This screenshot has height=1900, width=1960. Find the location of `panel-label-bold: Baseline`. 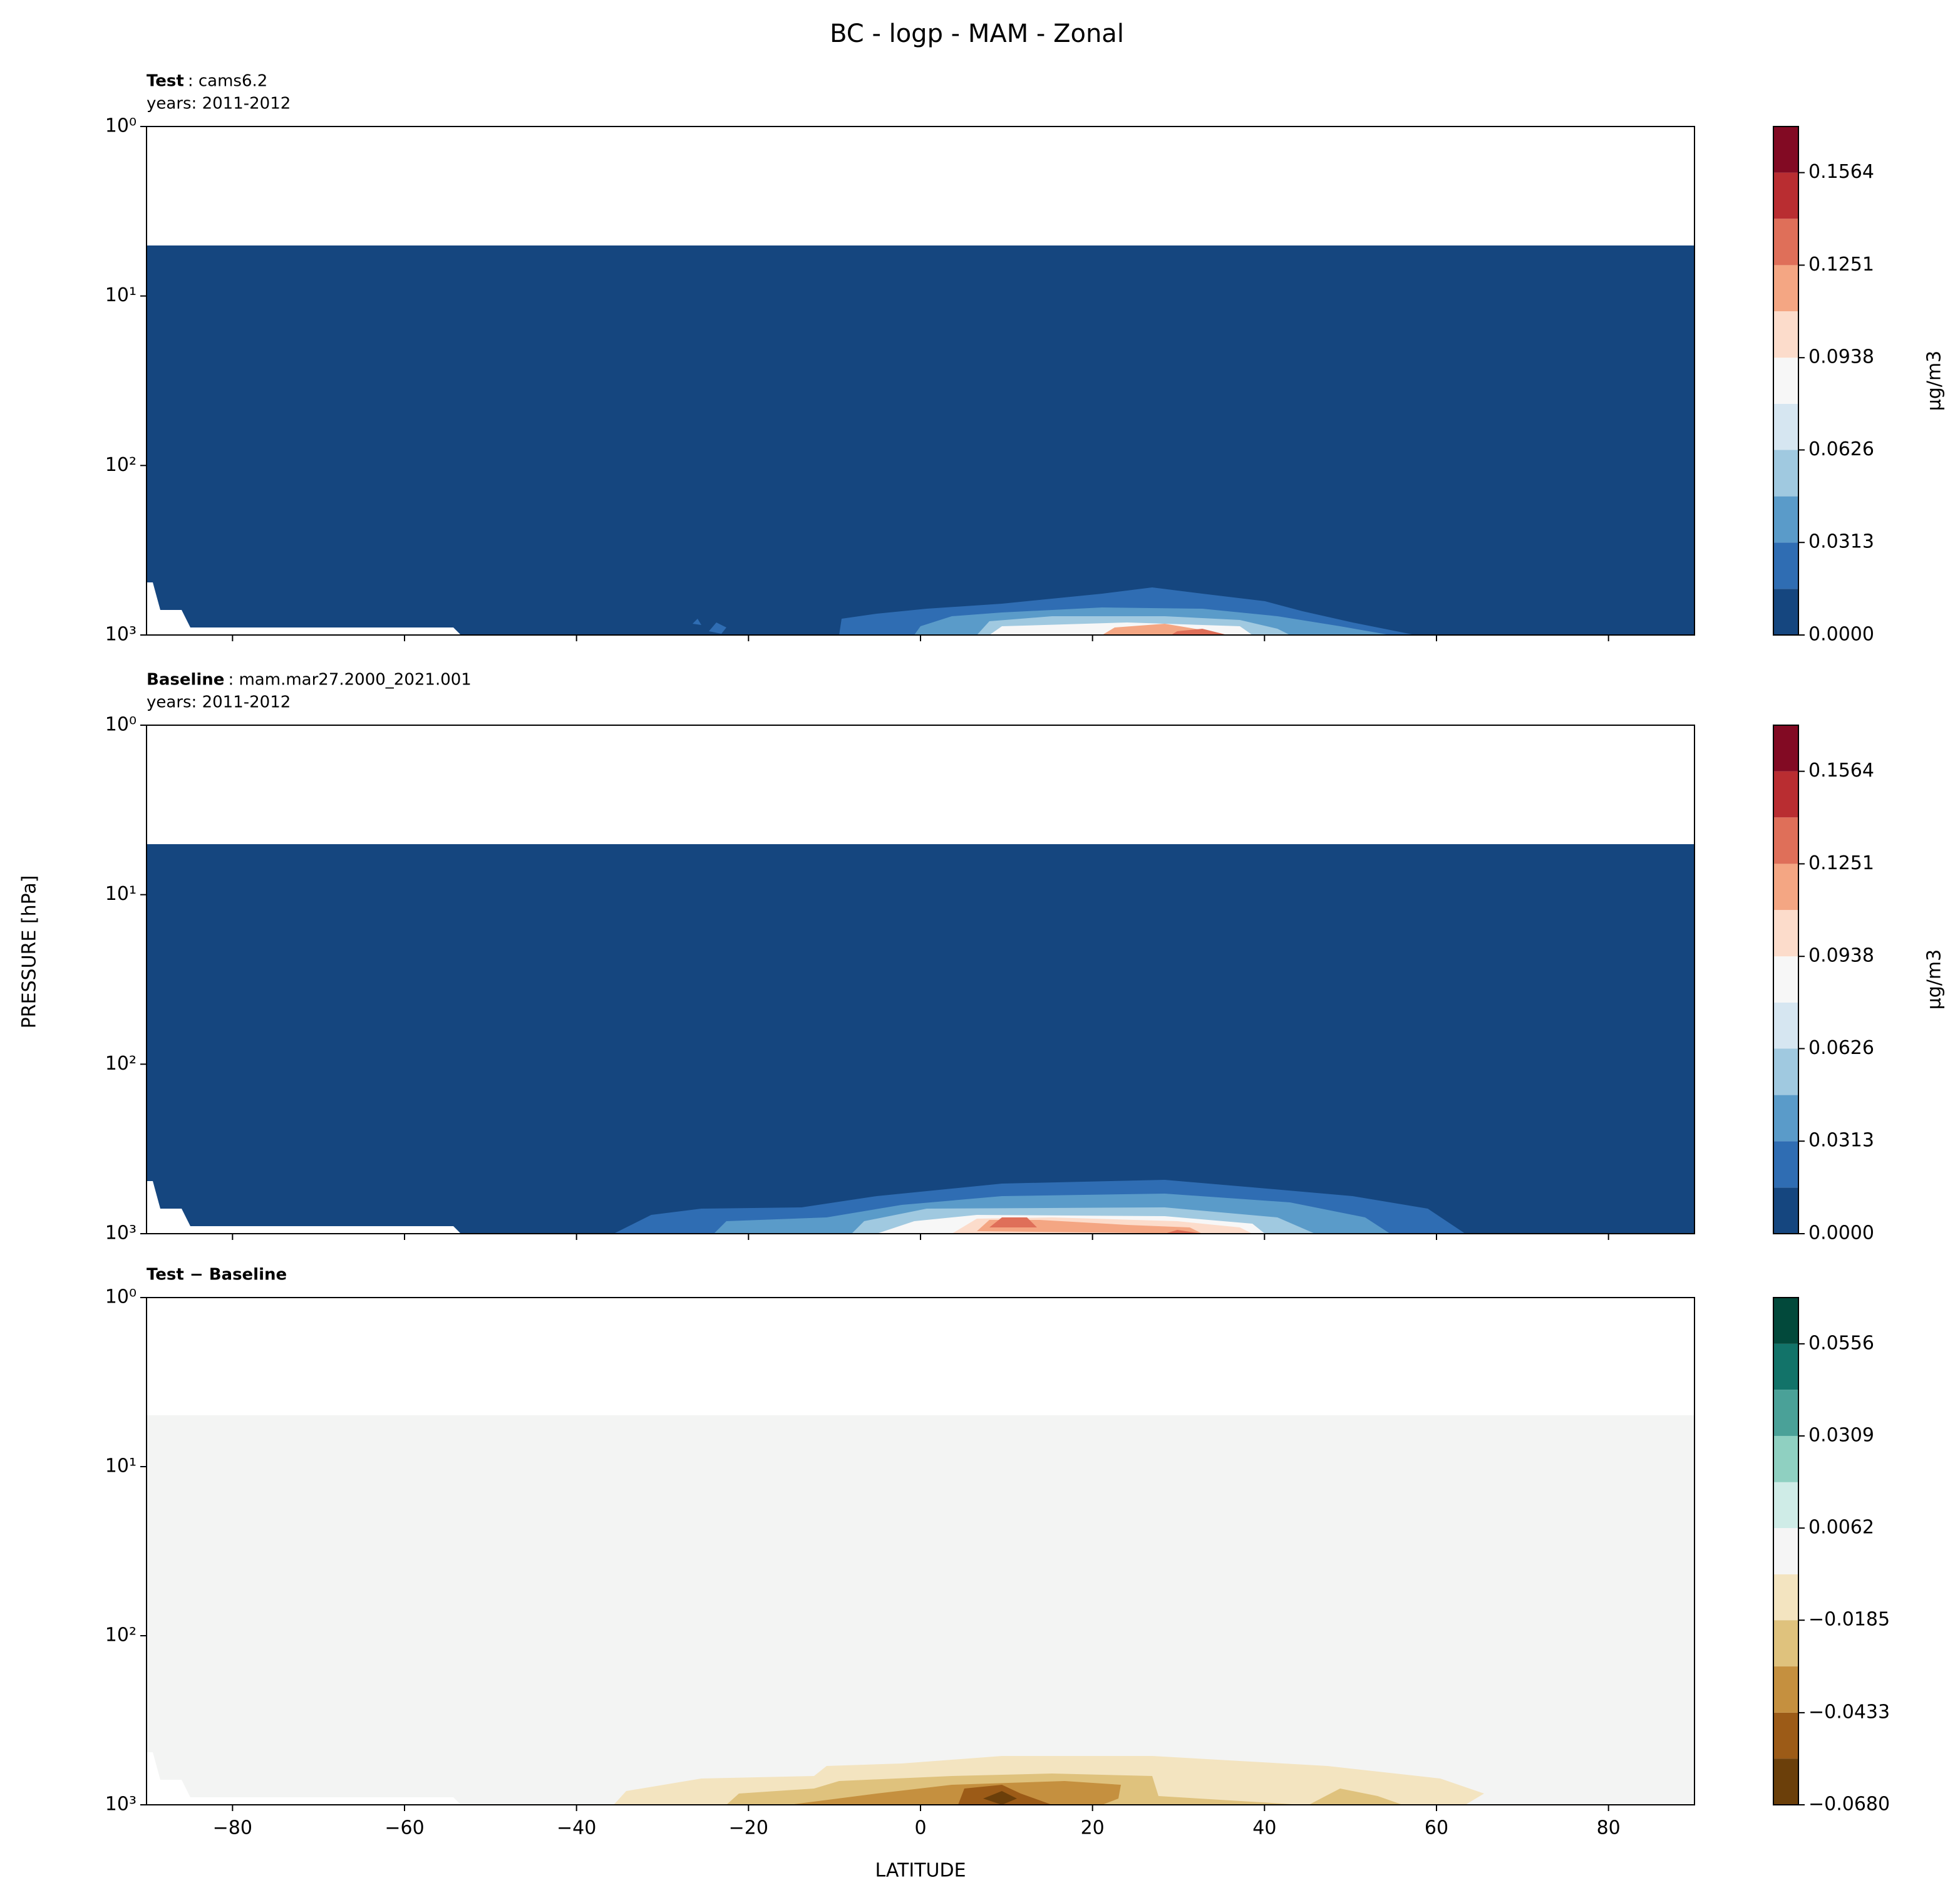

panel-label-bold: Baseline is located at coordinates (185, 680).